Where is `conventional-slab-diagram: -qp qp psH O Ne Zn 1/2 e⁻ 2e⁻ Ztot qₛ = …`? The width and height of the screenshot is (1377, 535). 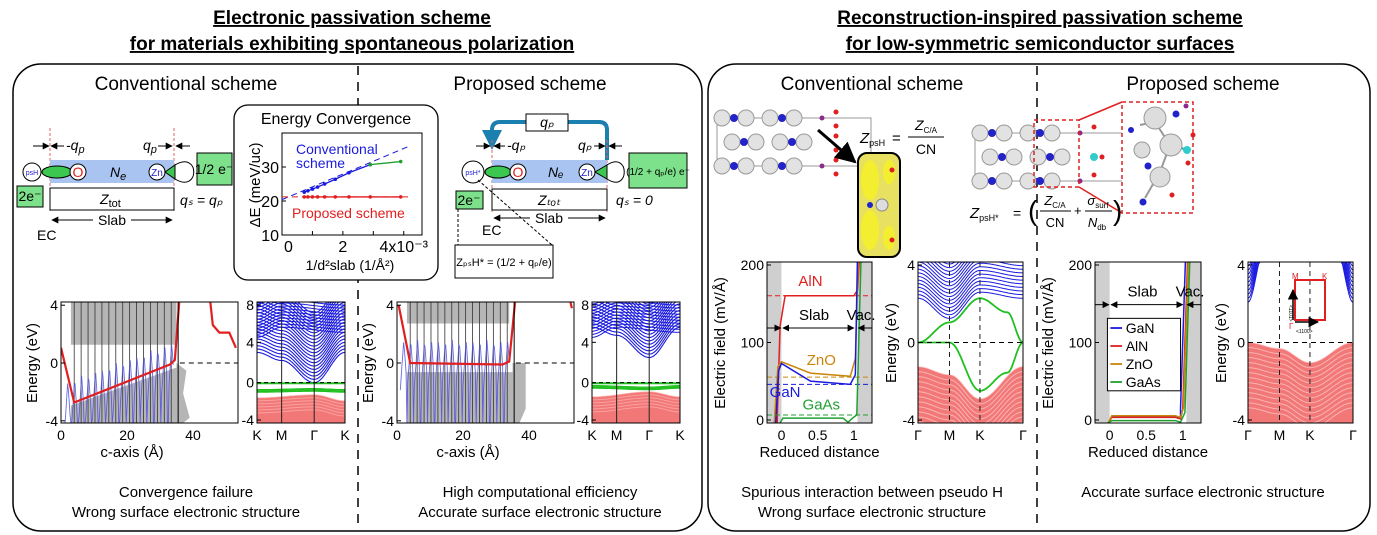
conventional-slab-diagram: -qp qp psH O Ne Zn 1/2 e⁻ 2e⁻ Ztot qₛ = … is located at coordinates (125, 185).